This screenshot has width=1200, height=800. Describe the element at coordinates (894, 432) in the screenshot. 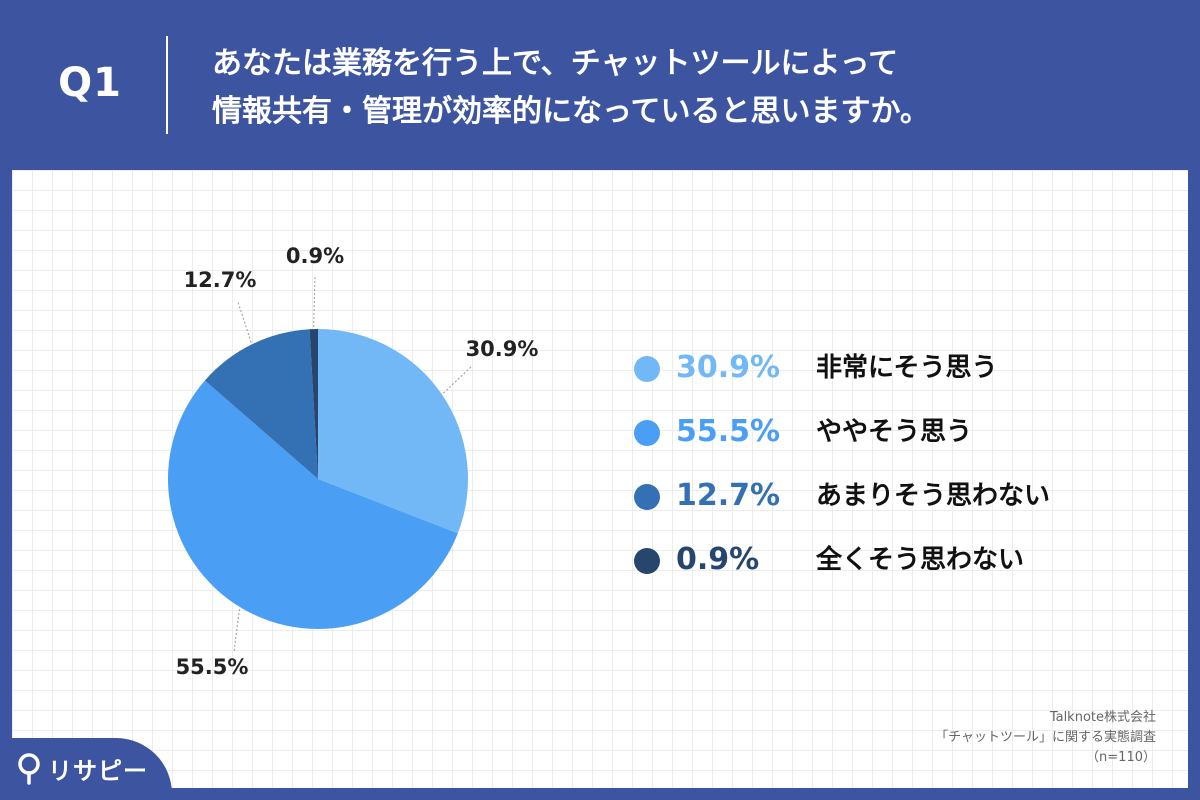

I see `legend-label: ややそう思う` at that location.